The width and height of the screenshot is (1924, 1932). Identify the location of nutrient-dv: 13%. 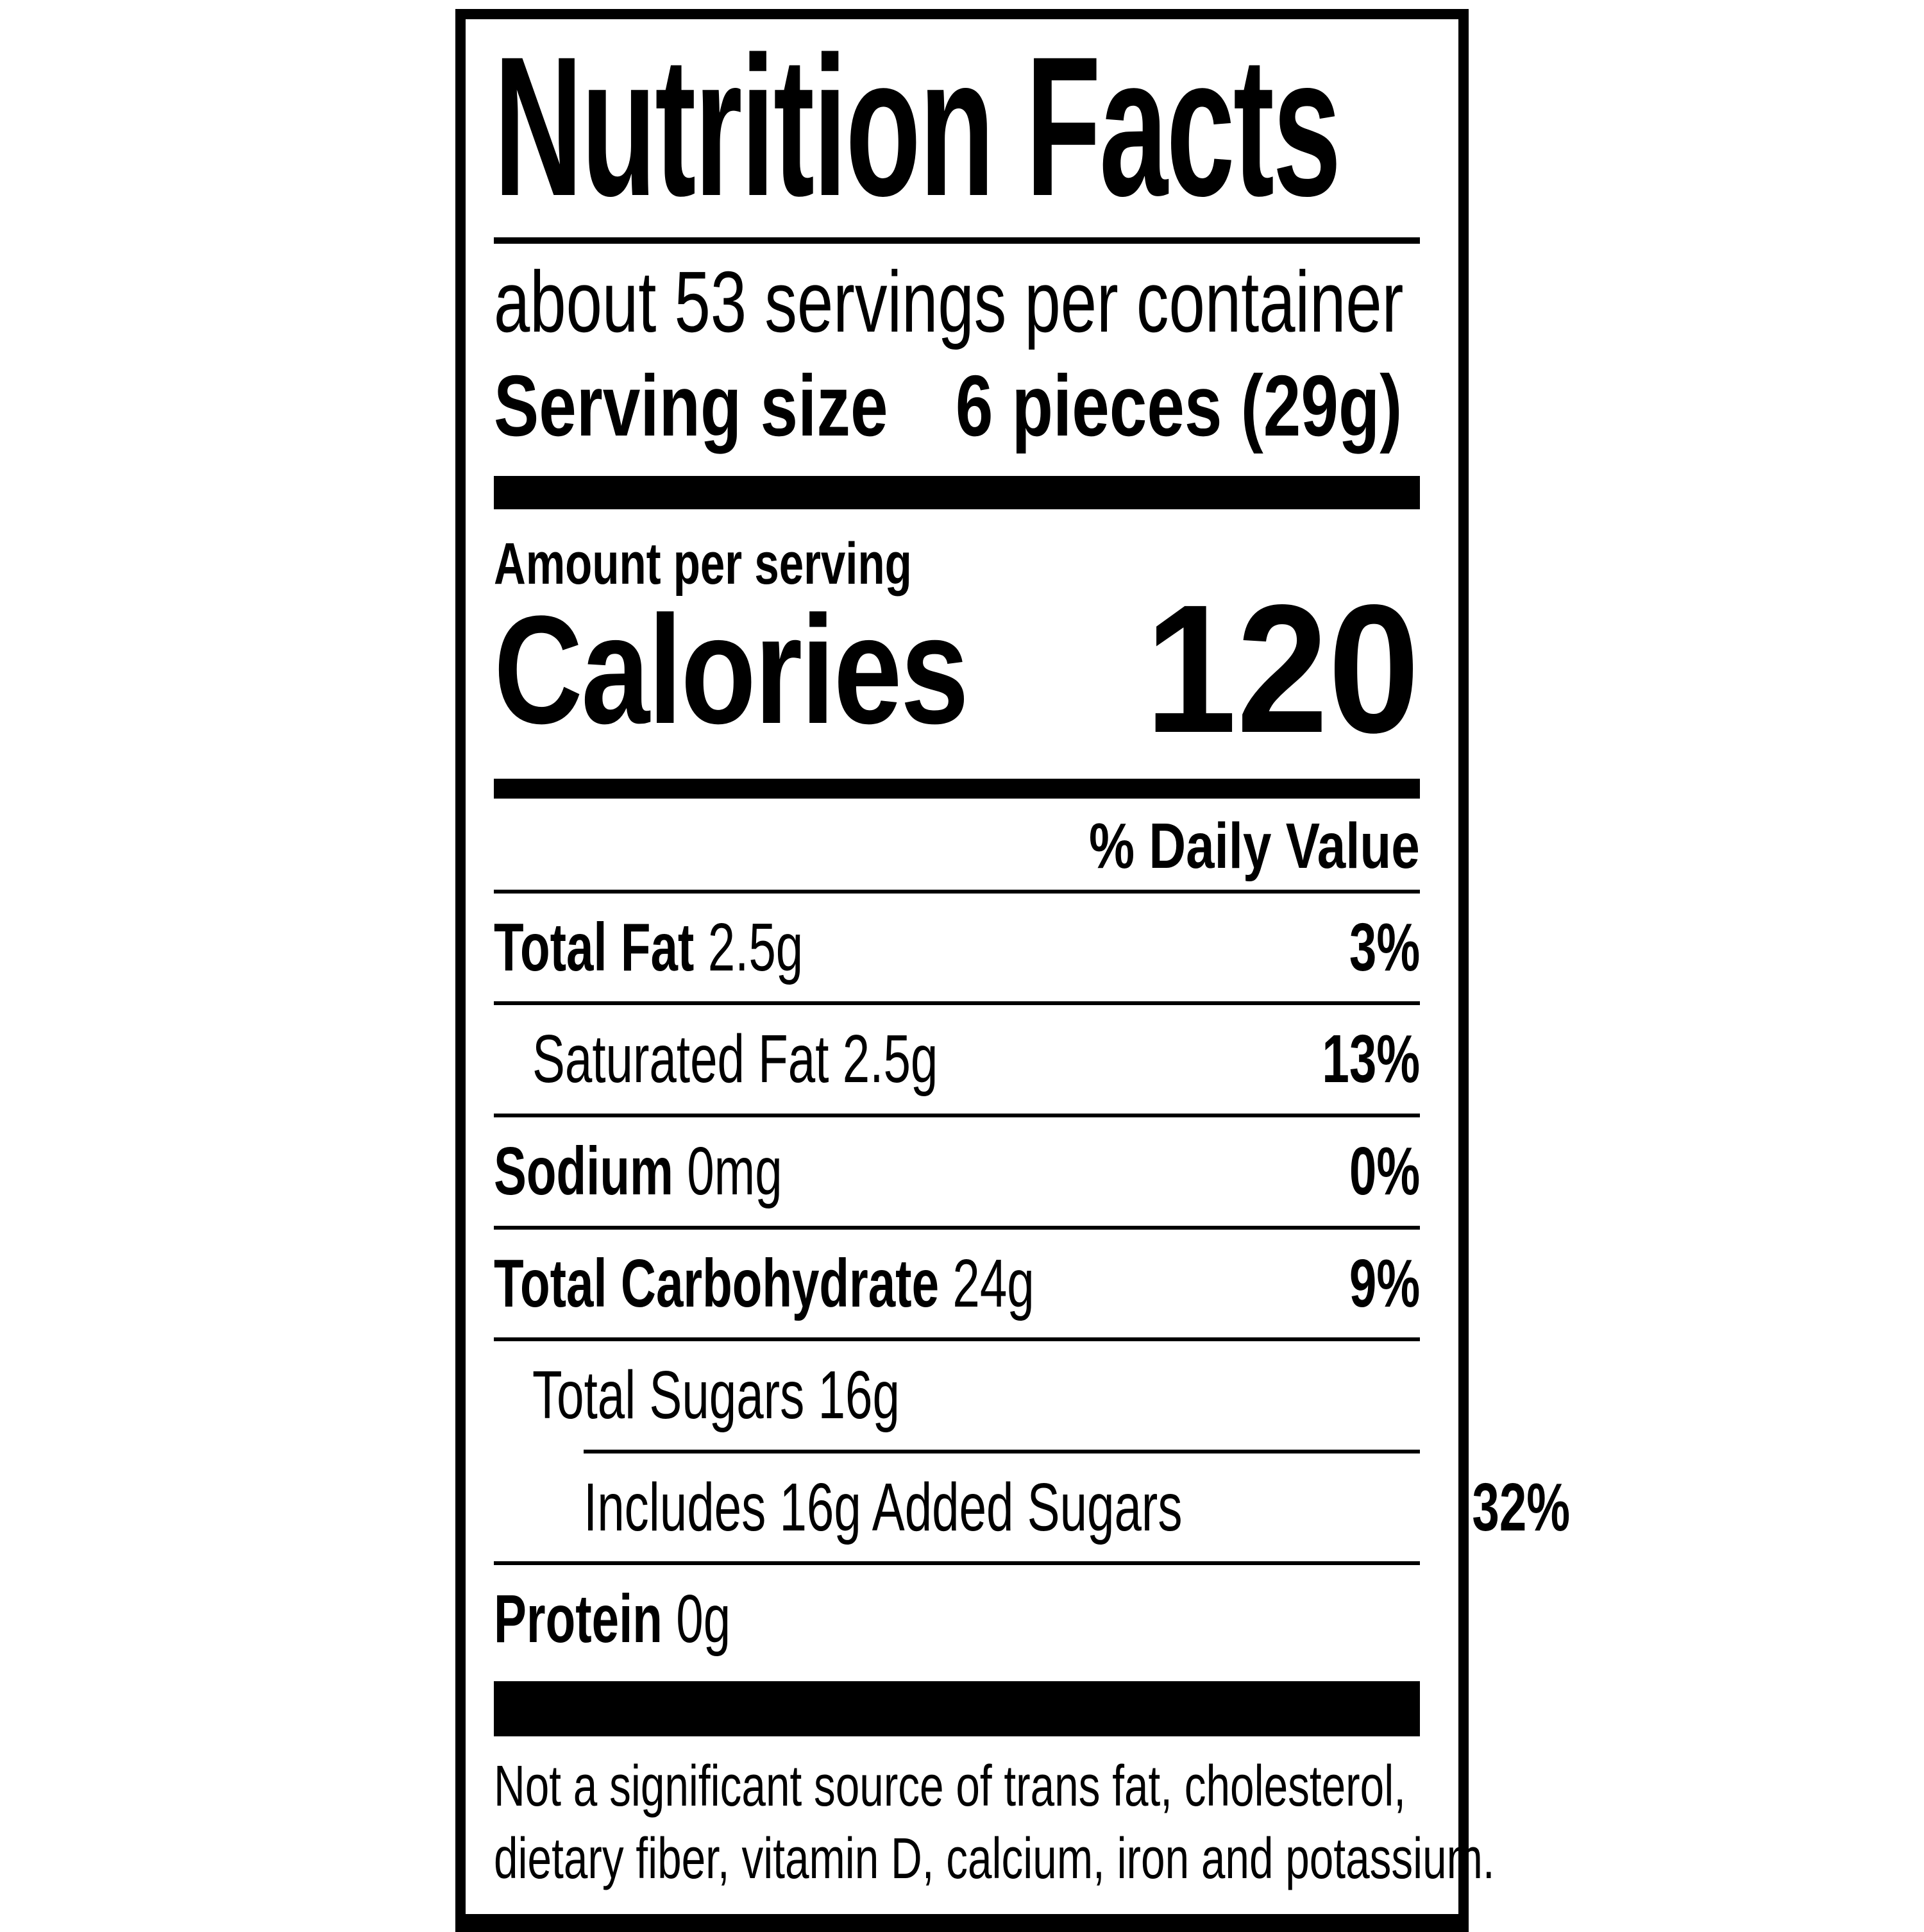
(1371, 1059).